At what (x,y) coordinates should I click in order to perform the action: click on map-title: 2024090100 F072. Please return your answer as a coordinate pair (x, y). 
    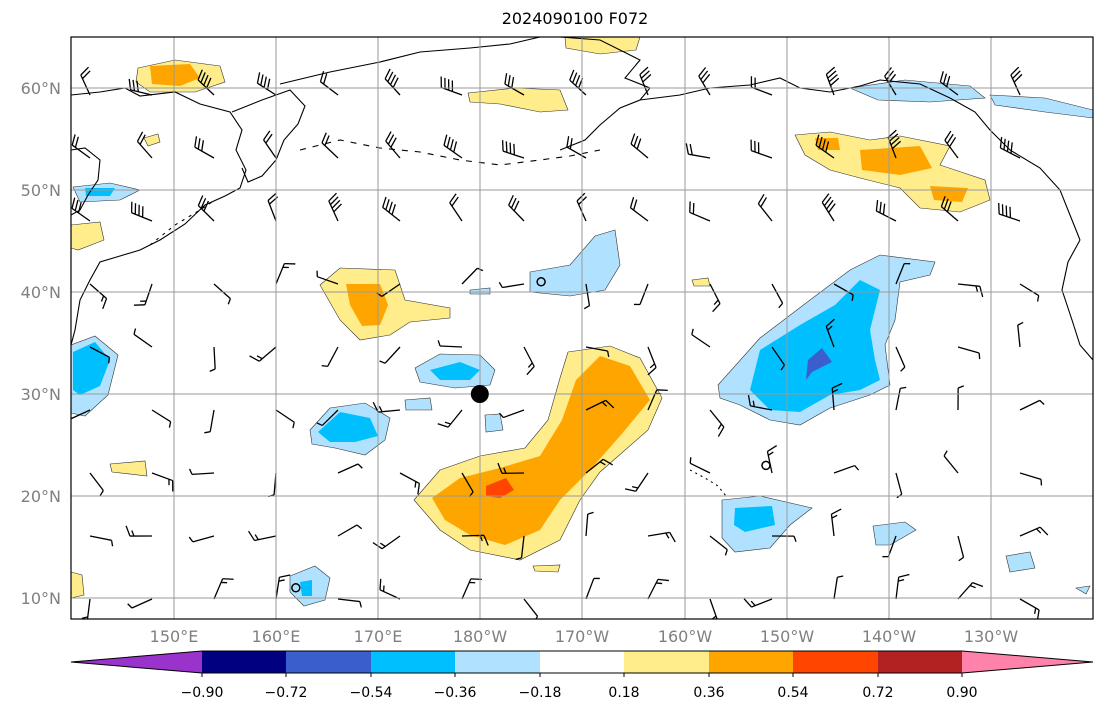
    Looking at the image, I should click on (575, 18).